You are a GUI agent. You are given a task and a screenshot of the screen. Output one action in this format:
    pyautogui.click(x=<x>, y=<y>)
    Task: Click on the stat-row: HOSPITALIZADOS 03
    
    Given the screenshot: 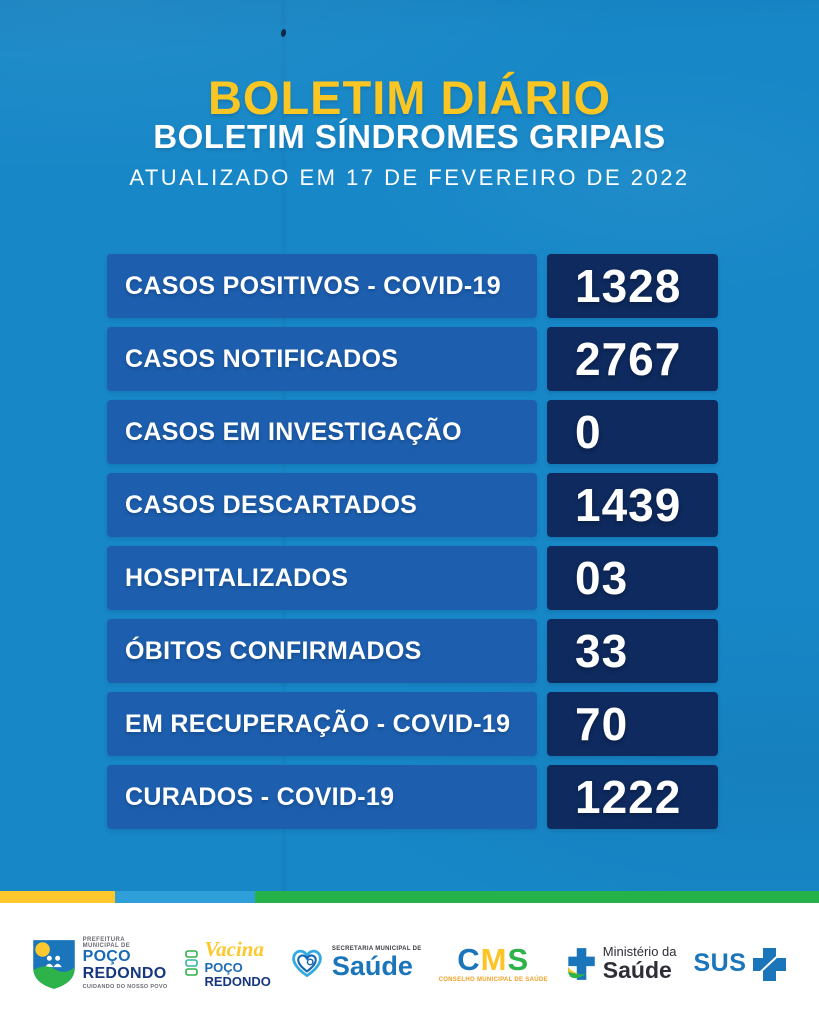 What is the action you would take?
    pyautogui.click(x=412, y=578)
    